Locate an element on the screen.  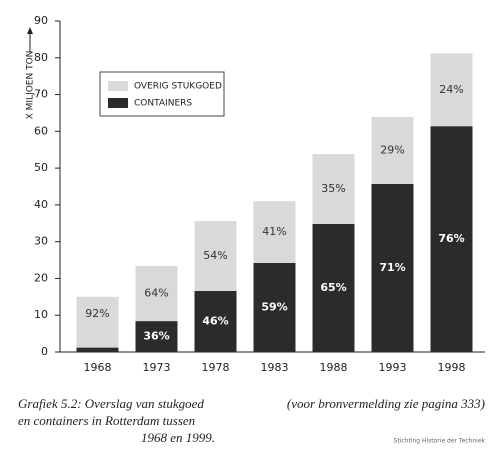
y-tick-label: 60 is located at coordinates (41, 130).